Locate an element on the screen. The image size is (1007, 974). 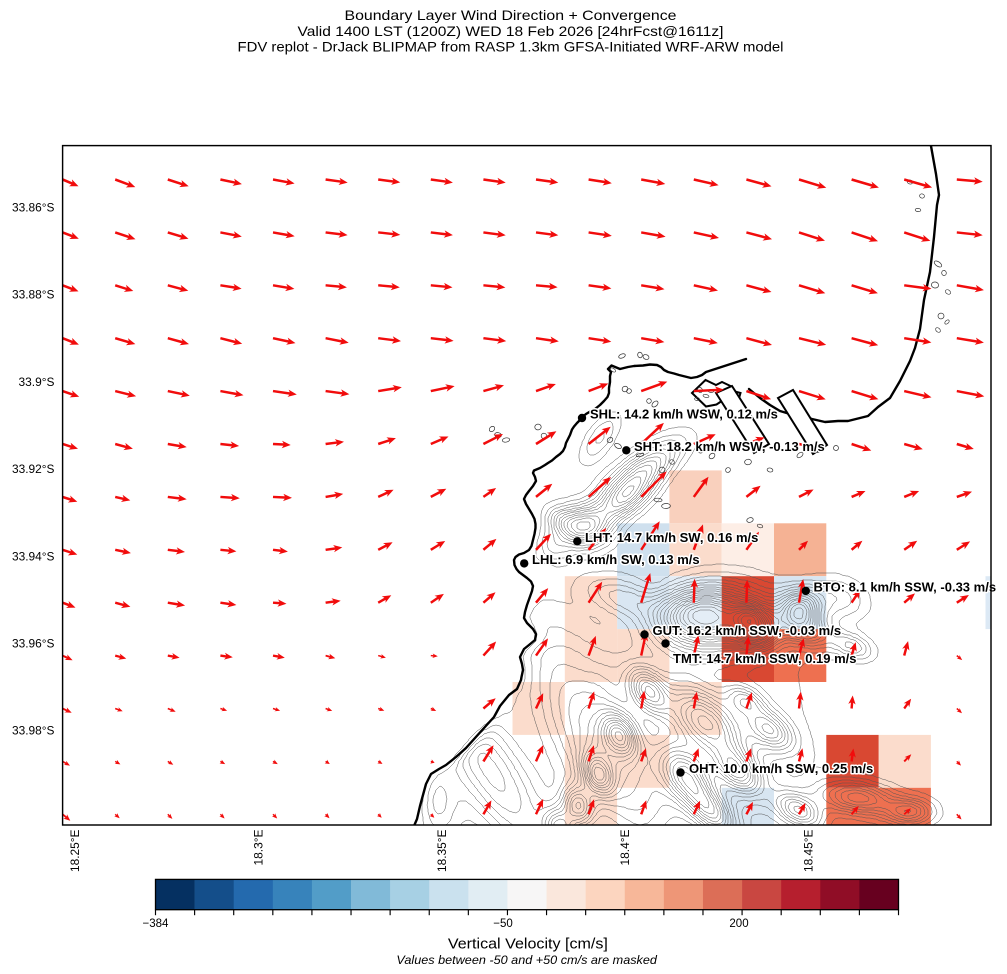
svg-text: Vertical Velocity [cm/s] is located at coordinates (528, 943).